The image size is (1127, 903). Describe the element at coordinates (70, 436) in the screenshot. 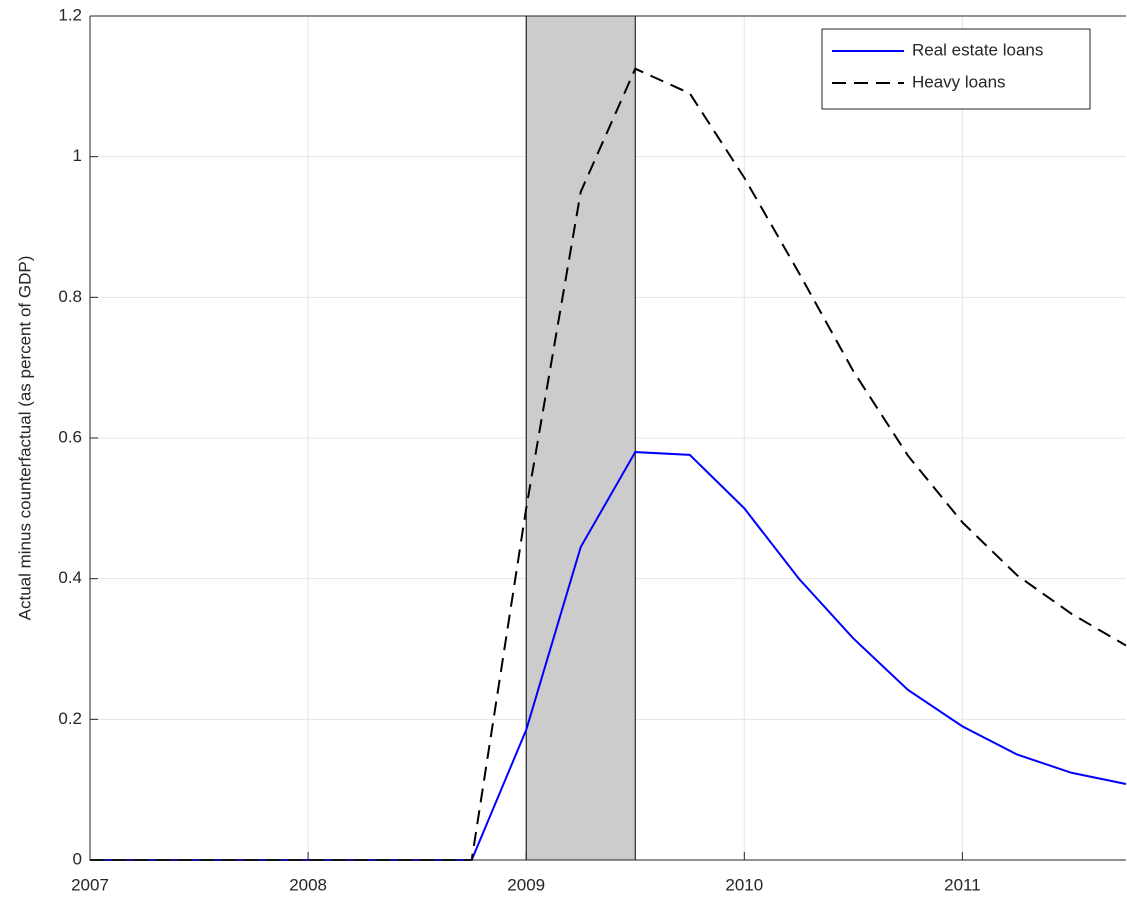

I see `y-tick-label: 0.6` at that location.